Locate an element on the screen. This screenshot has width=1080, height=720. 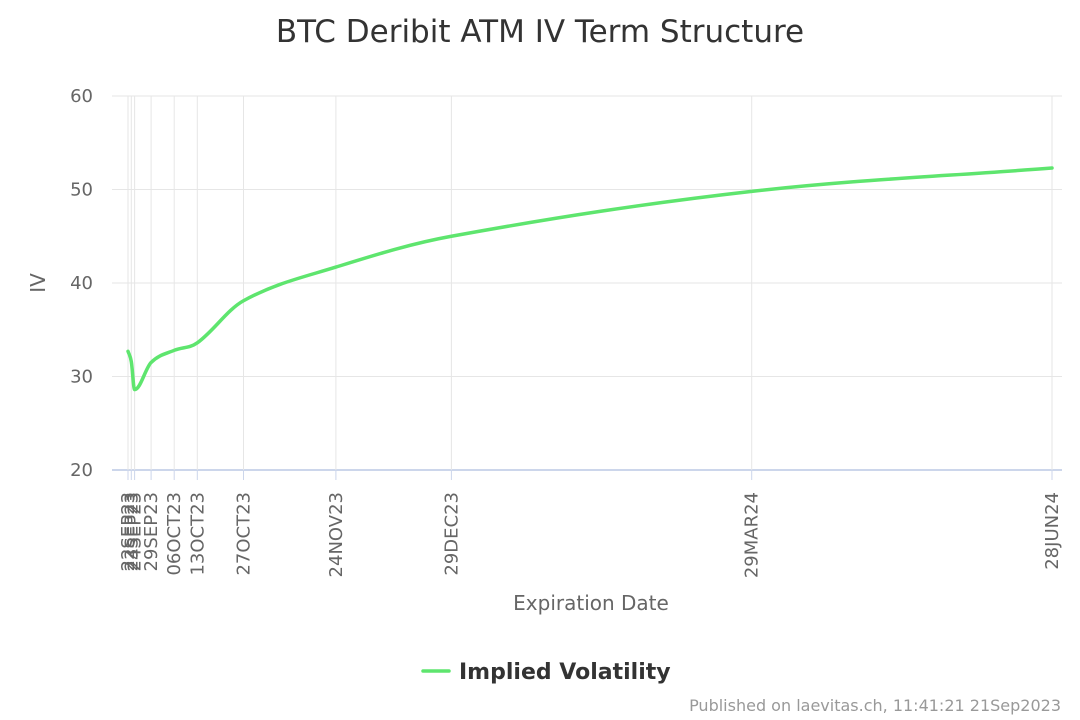
y-tick-label: 60 is located at coordinates (81, 96).